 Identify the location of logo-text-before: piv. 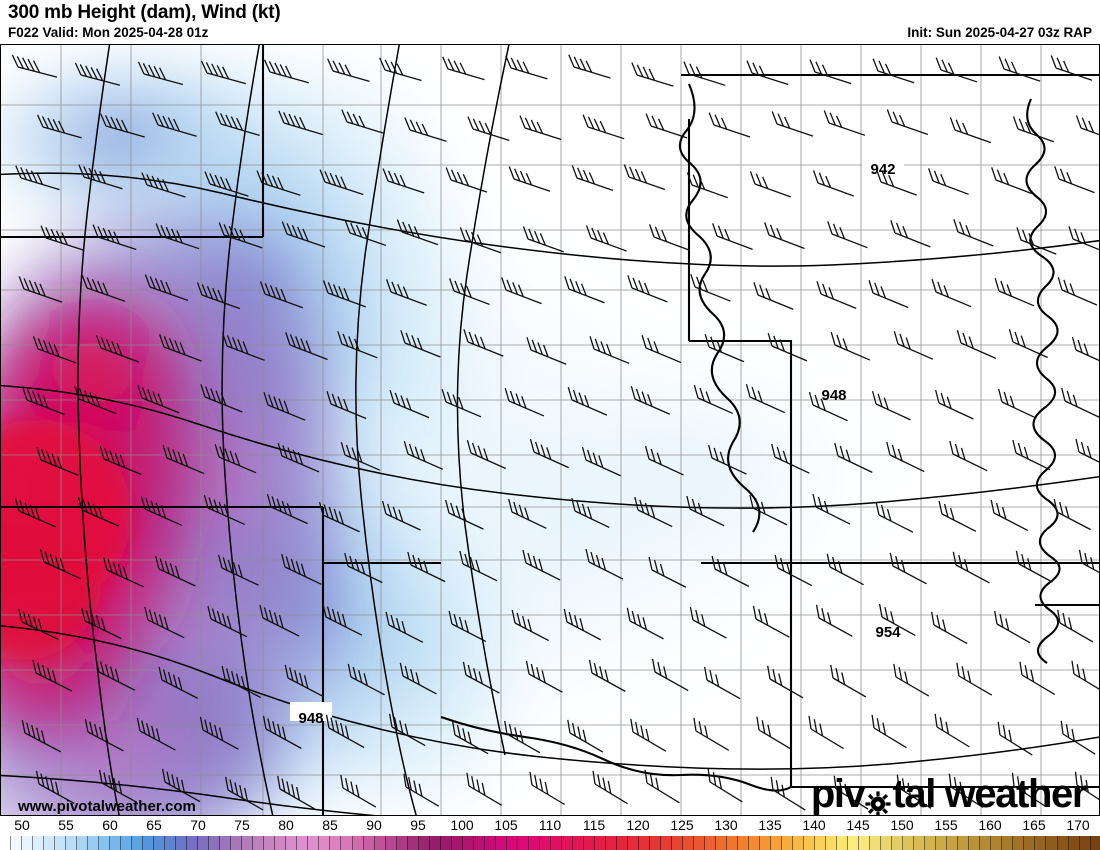
(838, 794).